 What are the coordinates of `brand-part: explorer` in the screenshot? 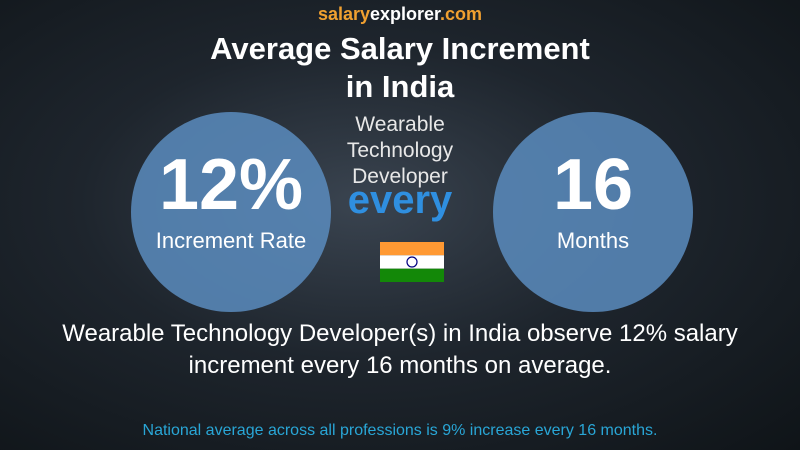 It's located at (405, 14).